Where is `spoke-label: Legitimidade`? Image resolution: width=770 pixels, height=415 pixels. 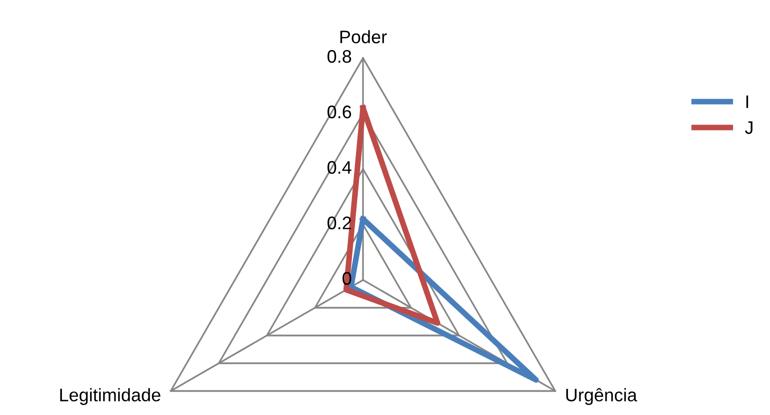
spoke-label: Legitimidade is located at coordinates (110, 396).